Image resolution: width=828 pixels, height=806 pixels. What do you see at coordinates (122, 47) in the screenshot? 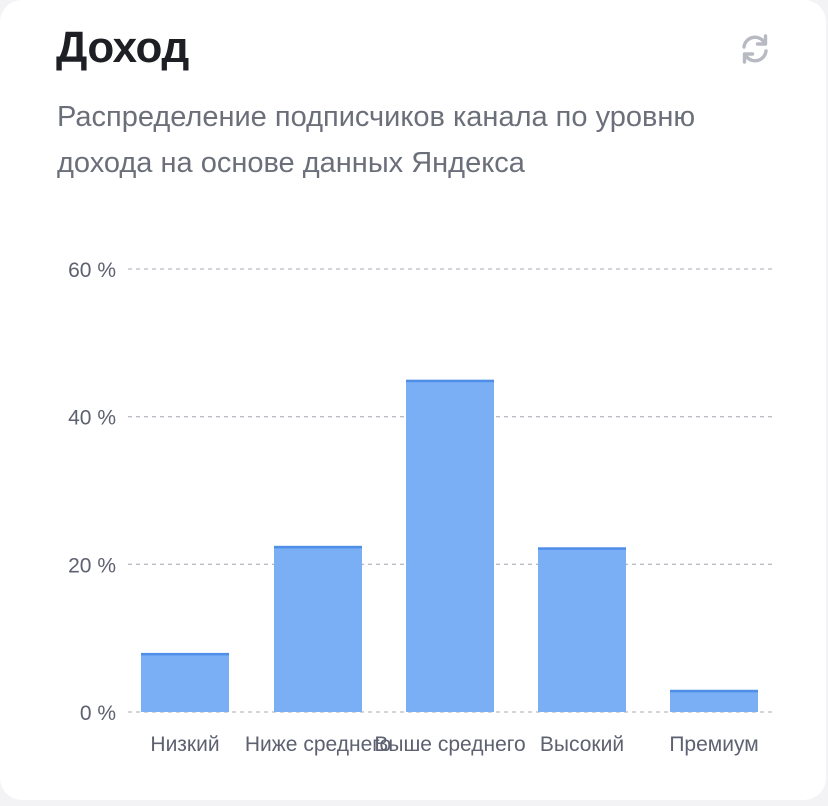
I see `card-title: Доход` at bounding box center [122, 47].